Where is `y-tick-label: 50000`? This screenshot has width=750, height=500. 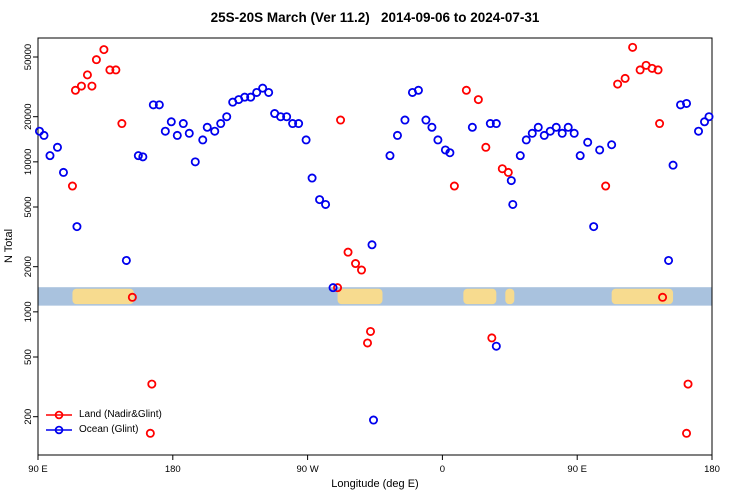 y-tick-label: 50000 is located at coordinates (28, 57).